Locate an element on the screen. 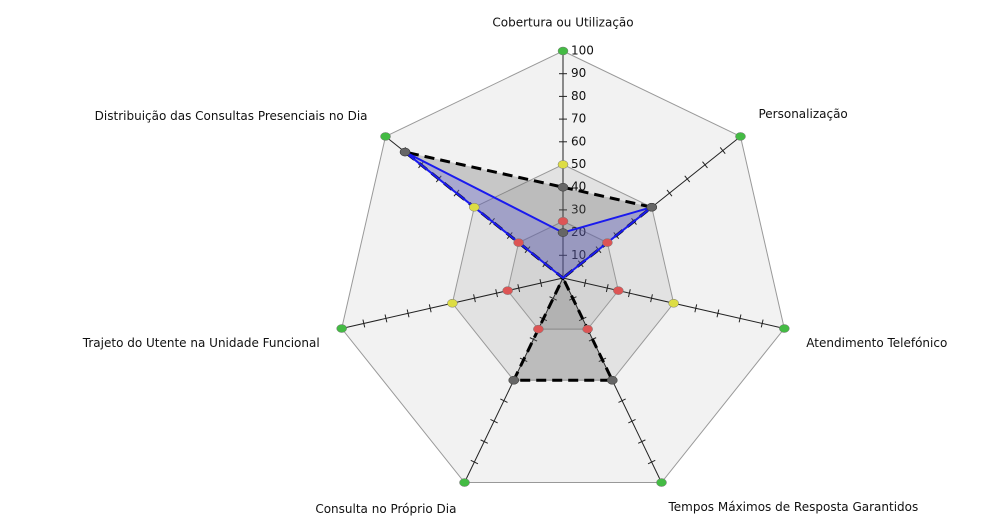 Image resolution: width=996 pixels, height=520 pixels. tick-label: 80 is located at coordinates (578, 96).